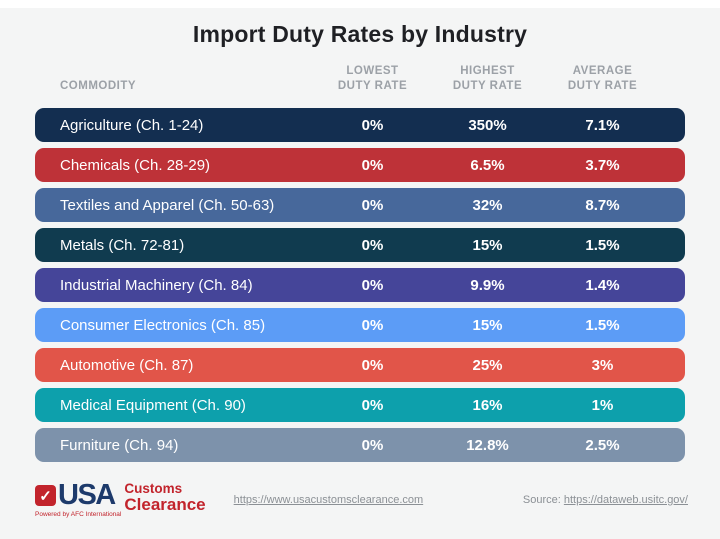 Image resolution: width=720 pixels, height=539 pixels. I want to click on highest-duty-cell: 12.8%, so click(487, 445).